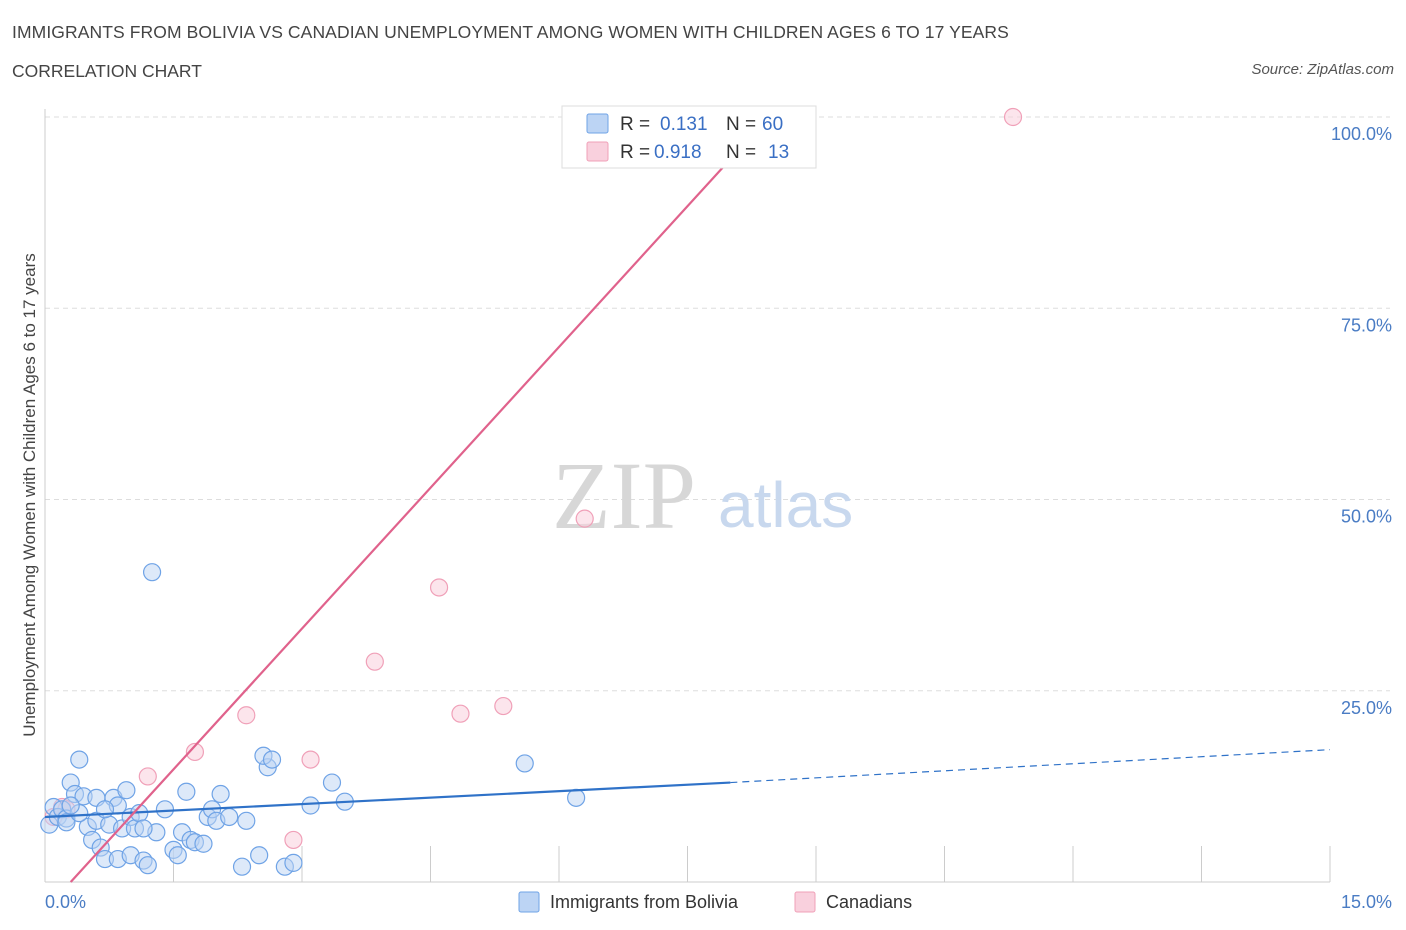 This screenshot has height=930, width=1406. What do you see at coordinates (702, 495) in the screenshot?
I see `watermark: ZIP atlas` at bounding box center [702, 495].